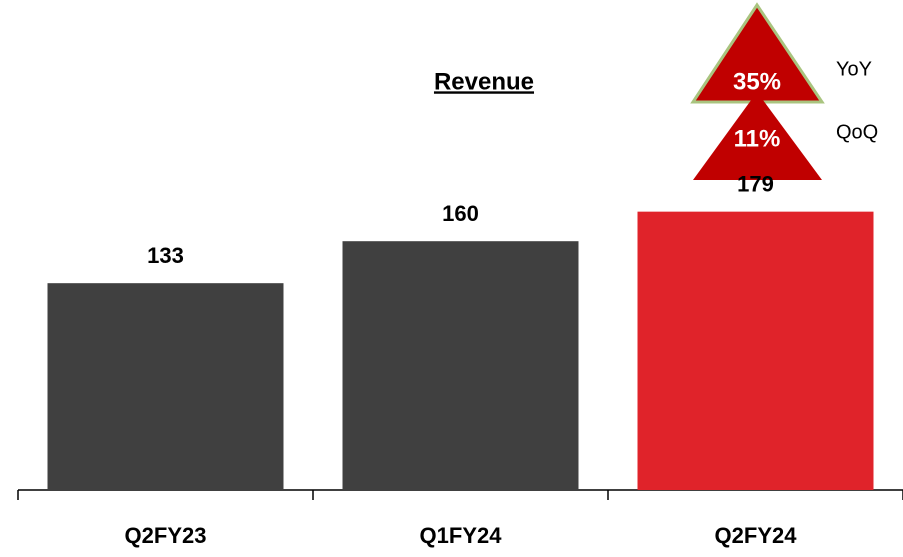  What do you see at coordinates (756, 535) in the screenshot?
I see `x-tick-label: Q2FY24` at bounding box center [756, 535].